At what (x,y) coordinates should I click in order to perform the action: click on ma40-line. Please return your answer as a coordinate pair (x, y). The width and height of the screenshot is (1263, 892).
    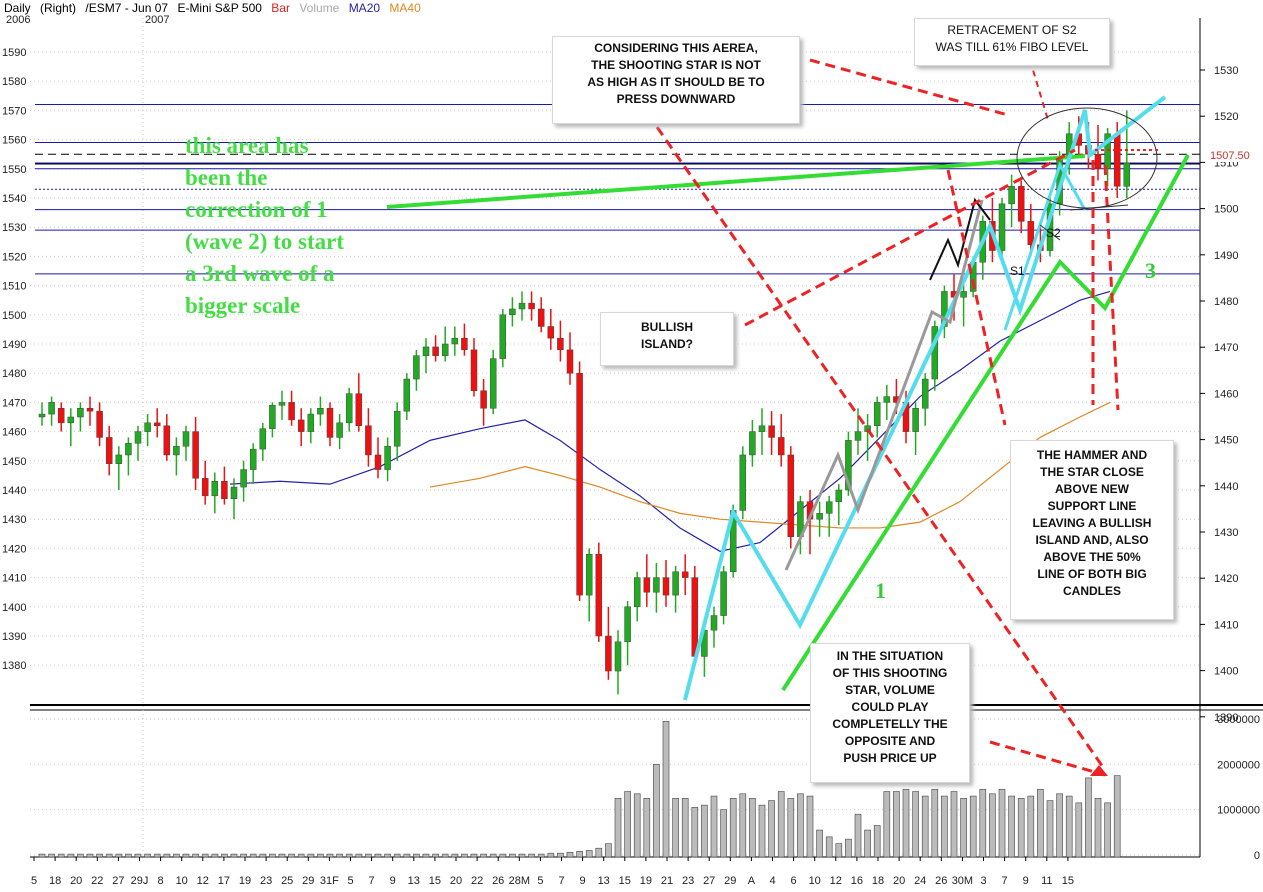
    Looking at the image, I should click on (770, 465).